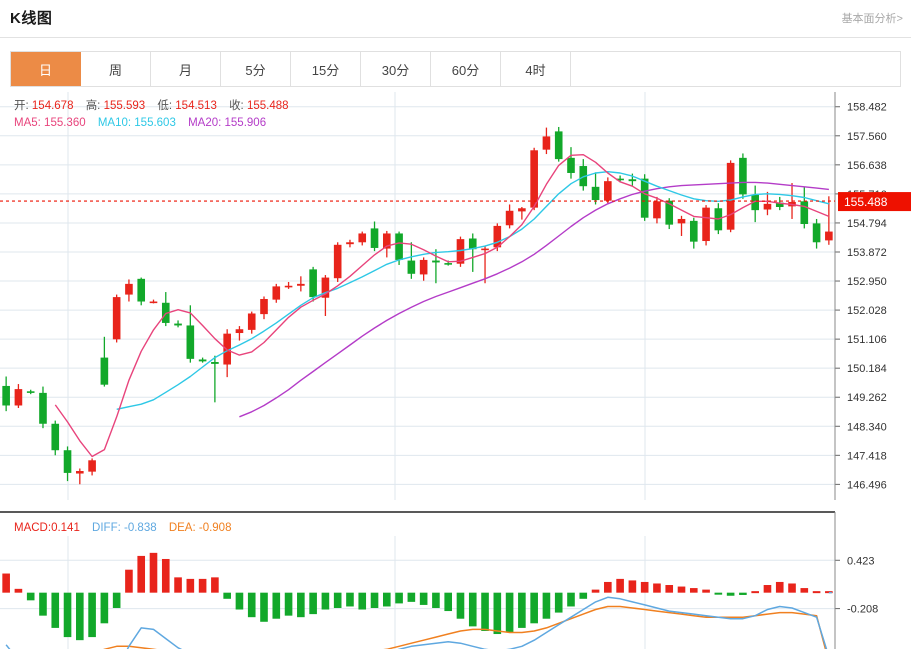 The height and width of the screenshot is (649, 911). What do you see at coordinates (862, 610) in the screenshot?
I see `macd-axis-tick: -0.208` at bounding box center [862, 610].